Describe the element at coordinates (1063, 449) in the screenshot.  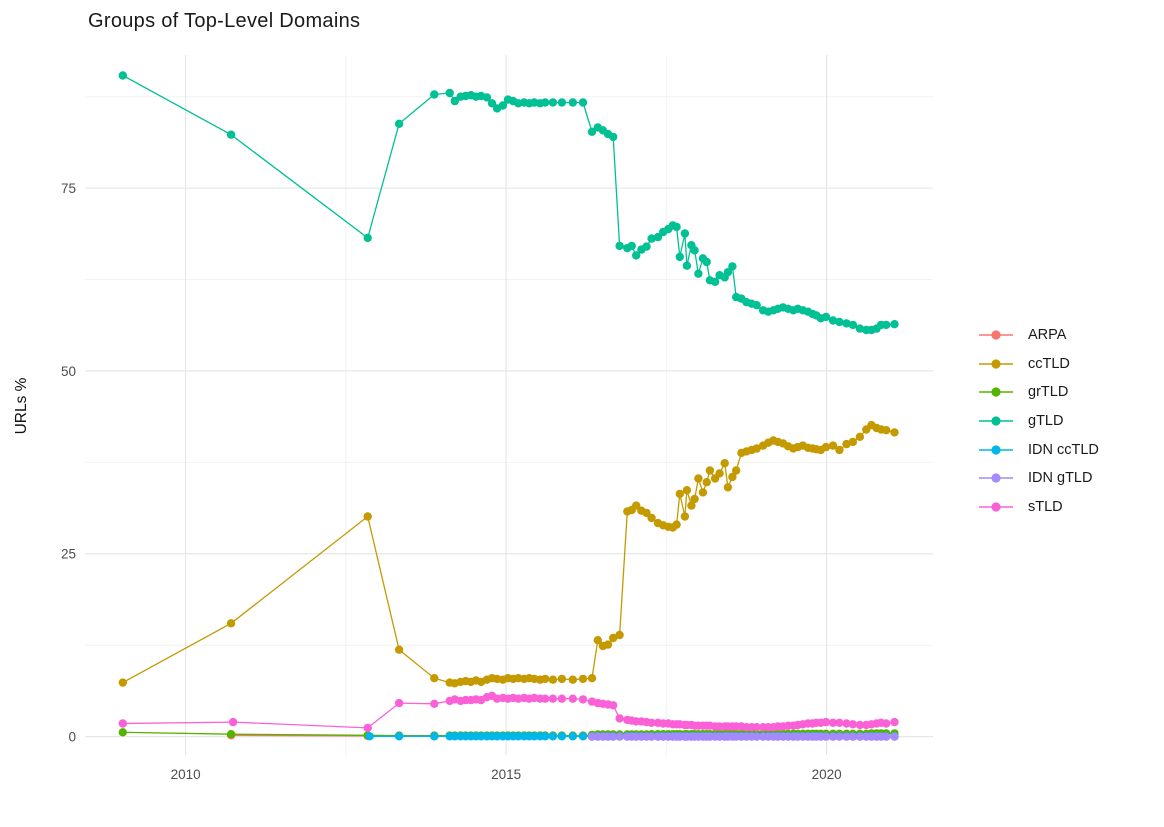
I see `legend-label: IDN ccTLD` at that location.